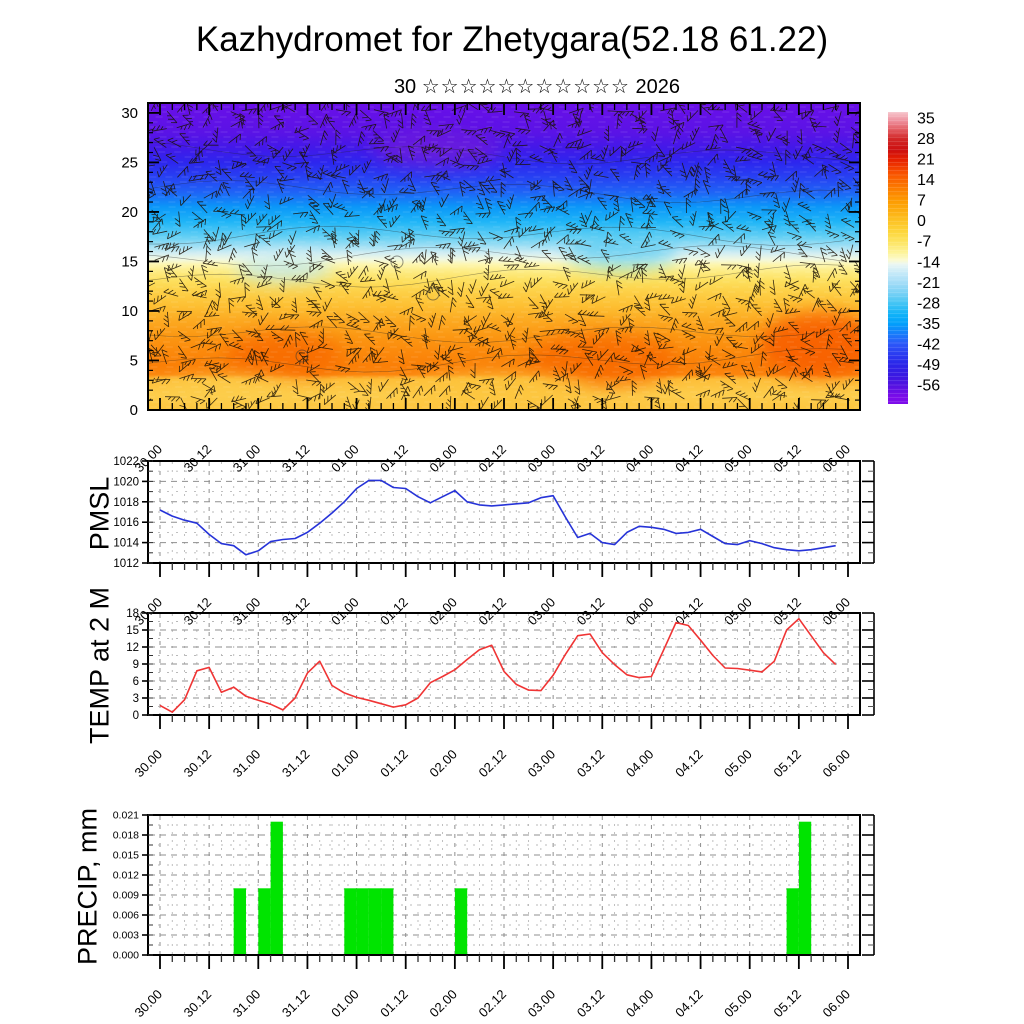  Describe the element at coordinates (136, 665) in the screenshot. I see `svg-text: 9` at that location.